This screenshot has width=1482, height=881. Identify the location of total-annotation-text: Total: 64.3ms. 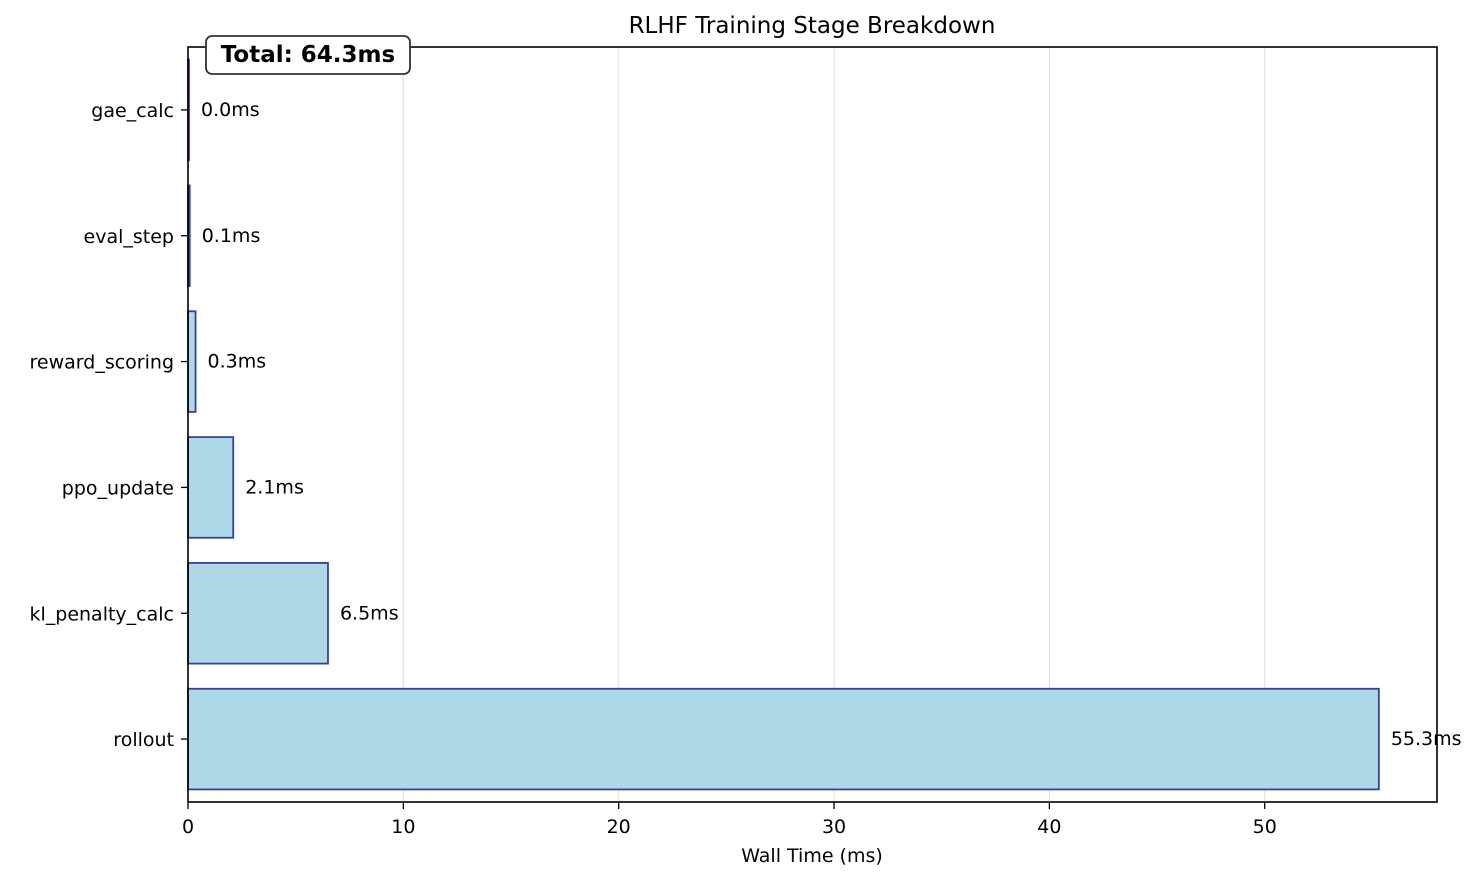
(308, 55).